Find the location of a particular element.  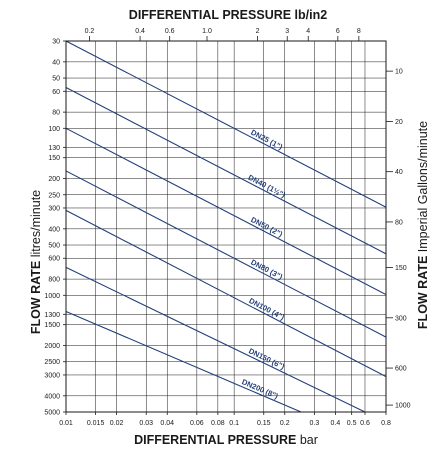

x-tick-label: 0.6 is located at coordinates (365, 423).